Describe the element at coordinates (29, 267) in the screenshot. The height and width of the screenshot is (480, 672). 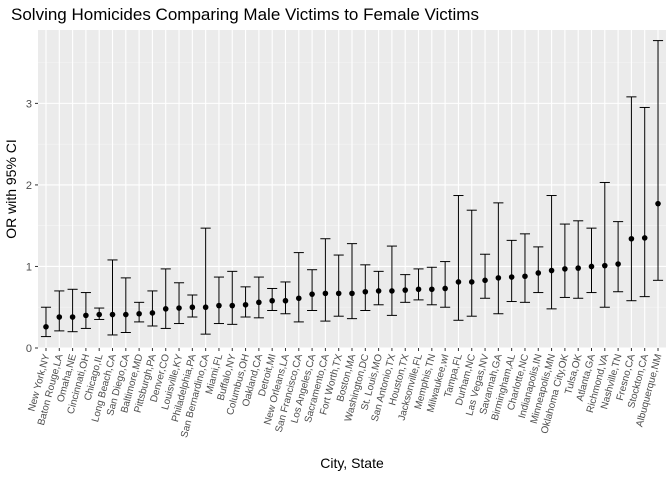
I see `y-tick-label: 1` at that location.